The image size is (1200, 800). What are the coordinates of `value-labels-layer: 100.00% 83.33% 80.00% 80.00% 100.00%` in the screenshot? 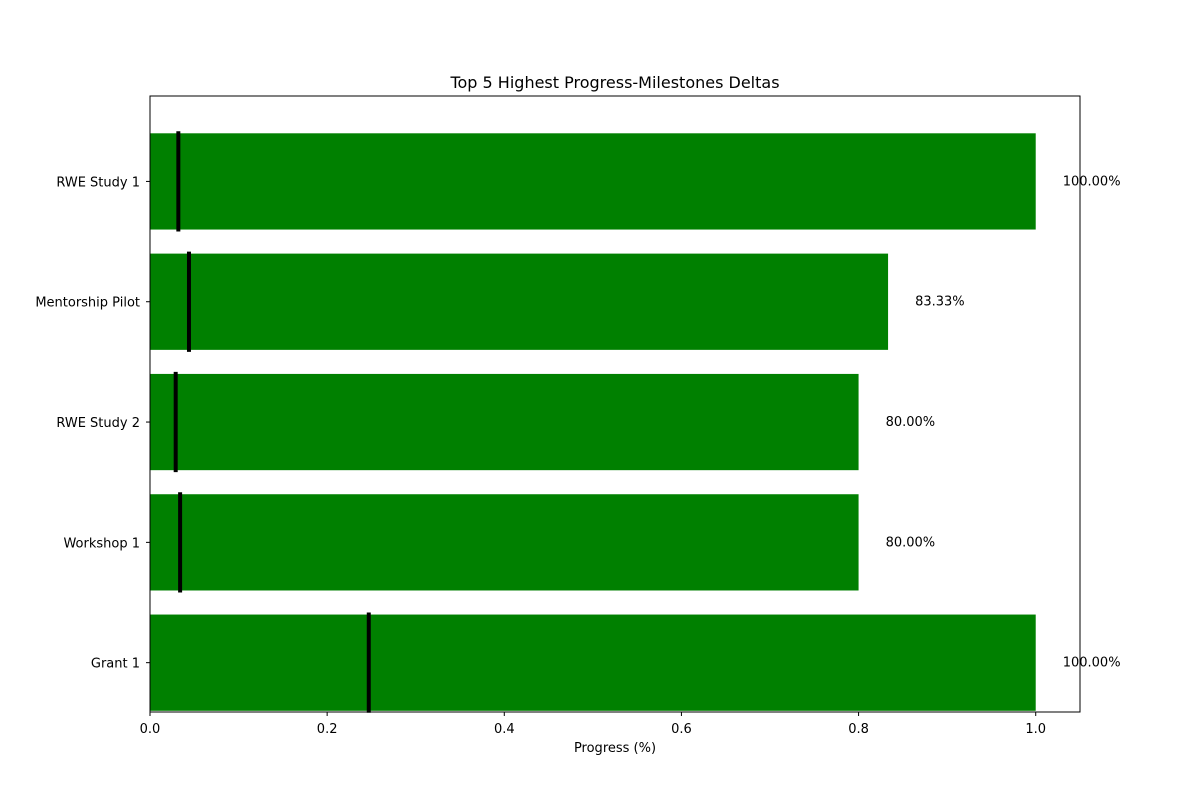 It's located at (1003, 422).